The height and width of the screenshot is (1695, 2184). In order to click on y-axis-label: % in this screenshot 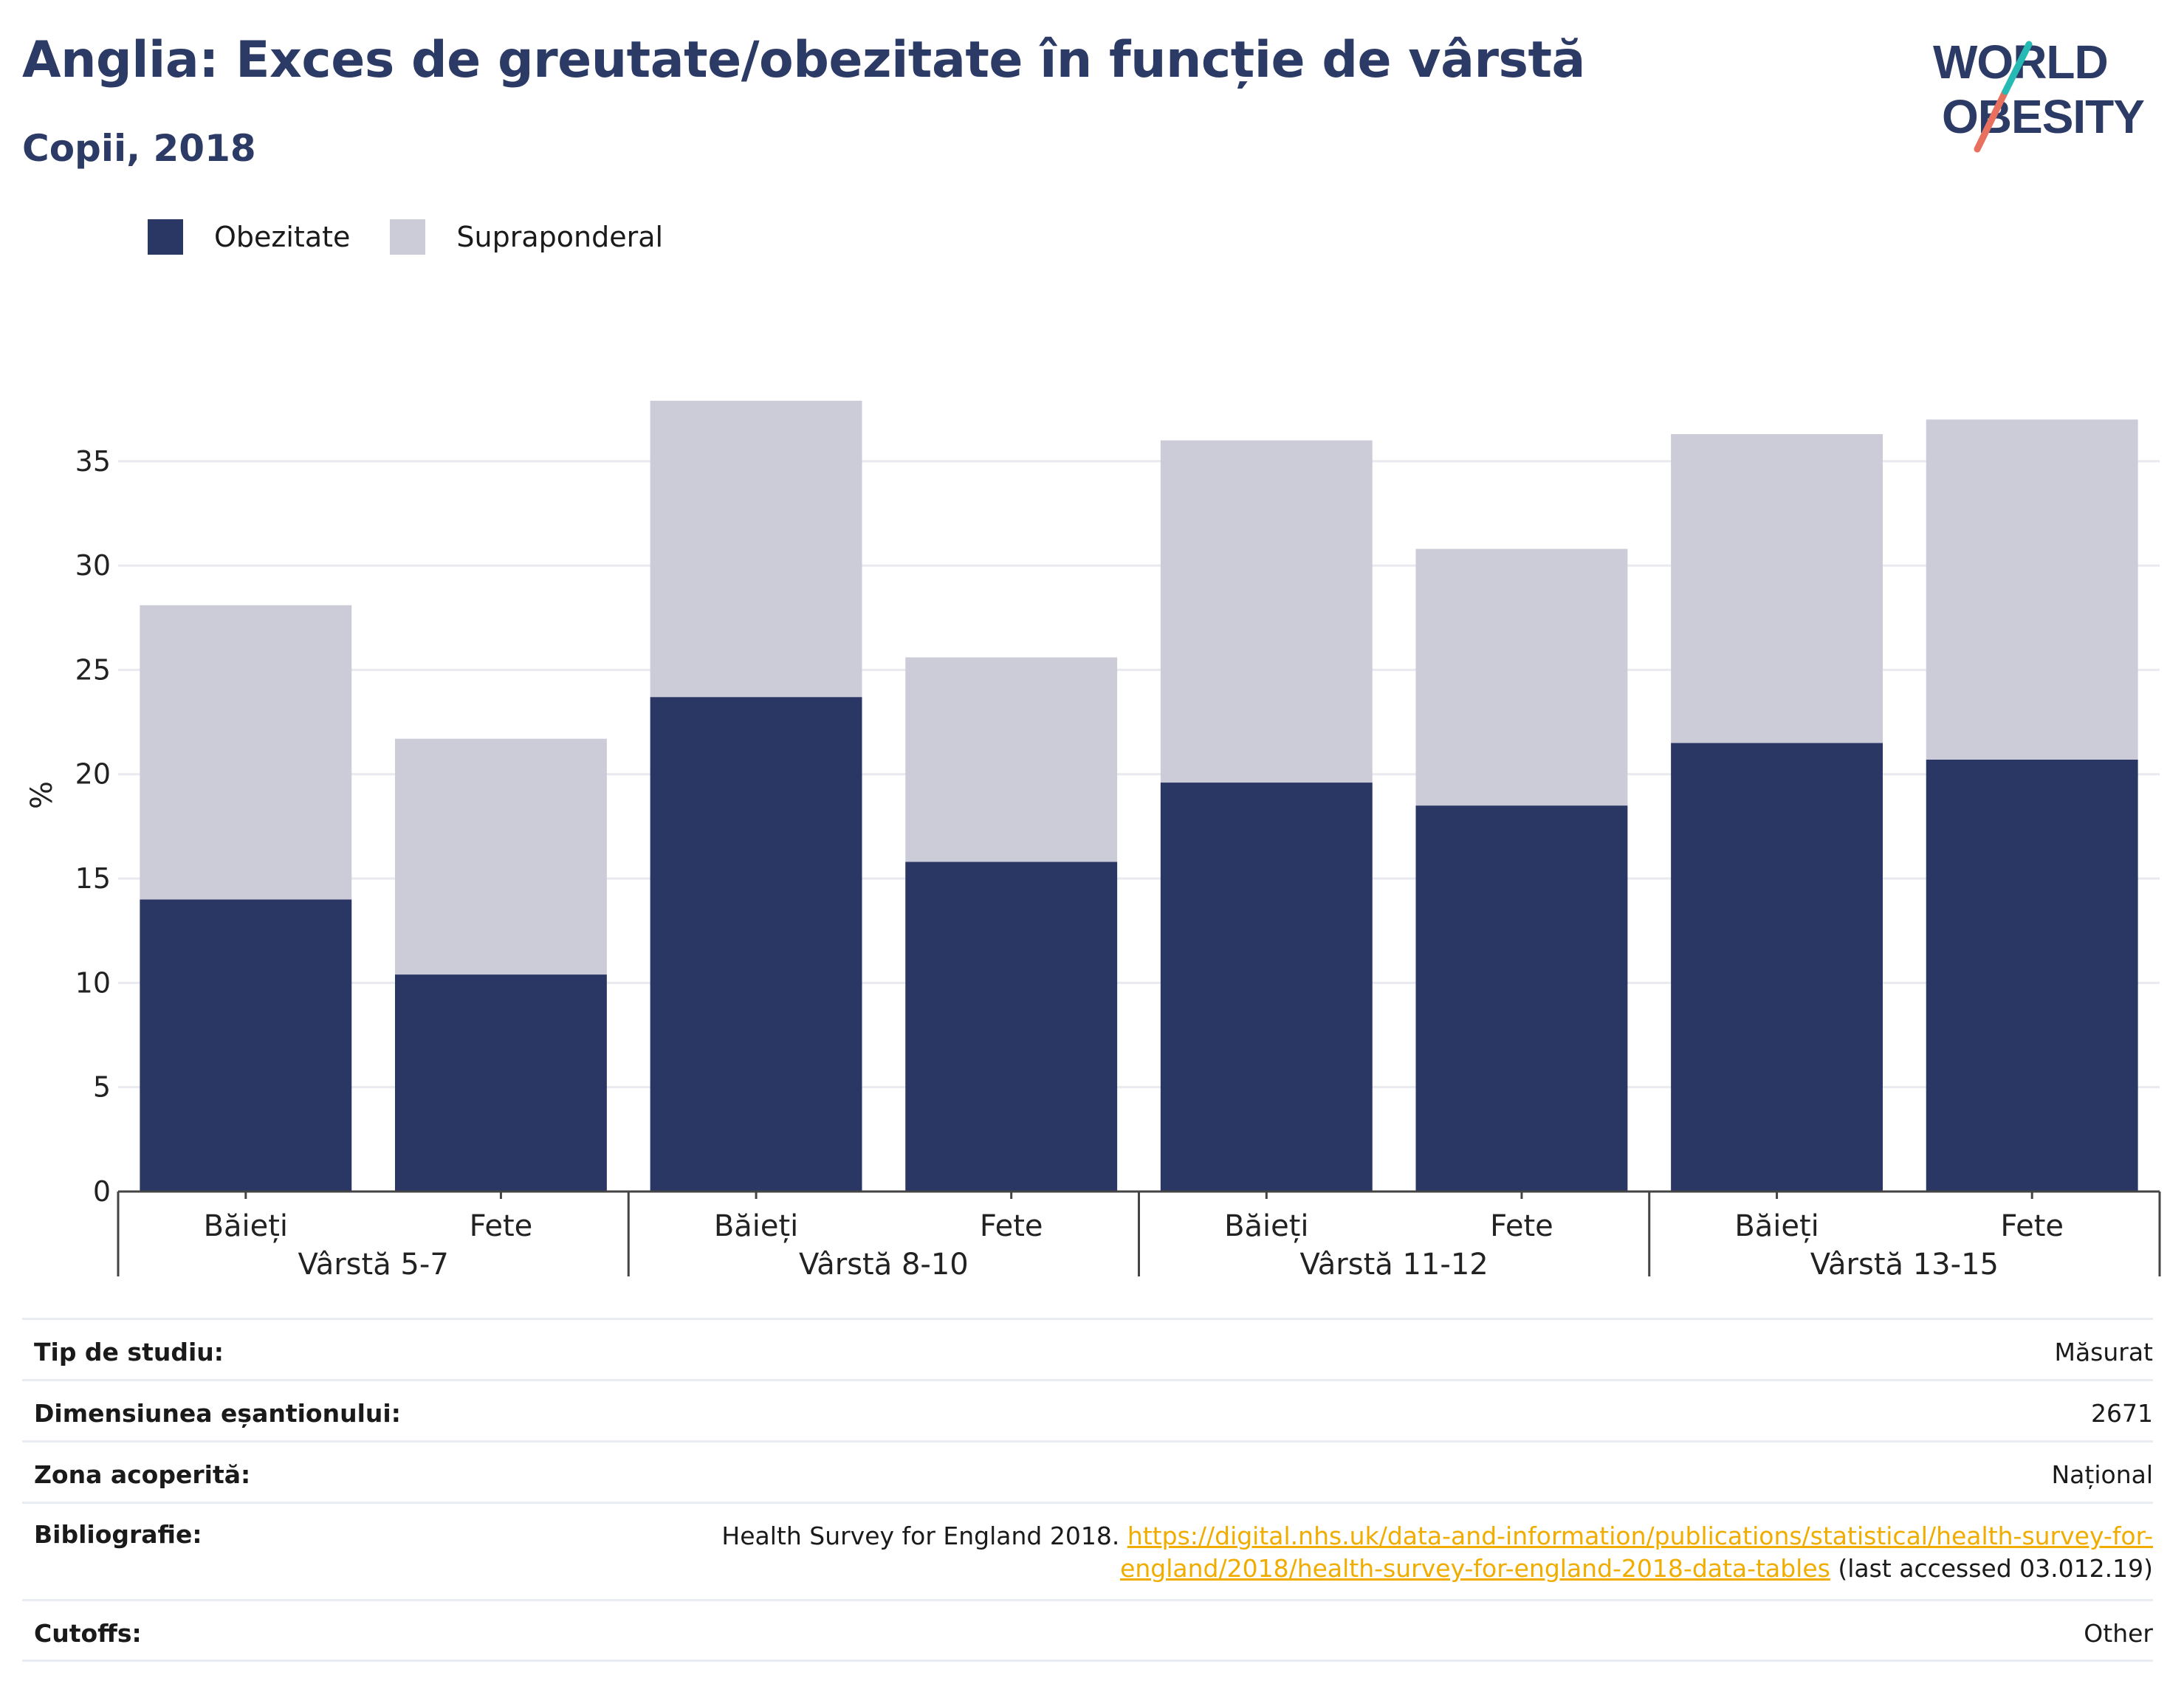, I will do `click(42, 795)`.